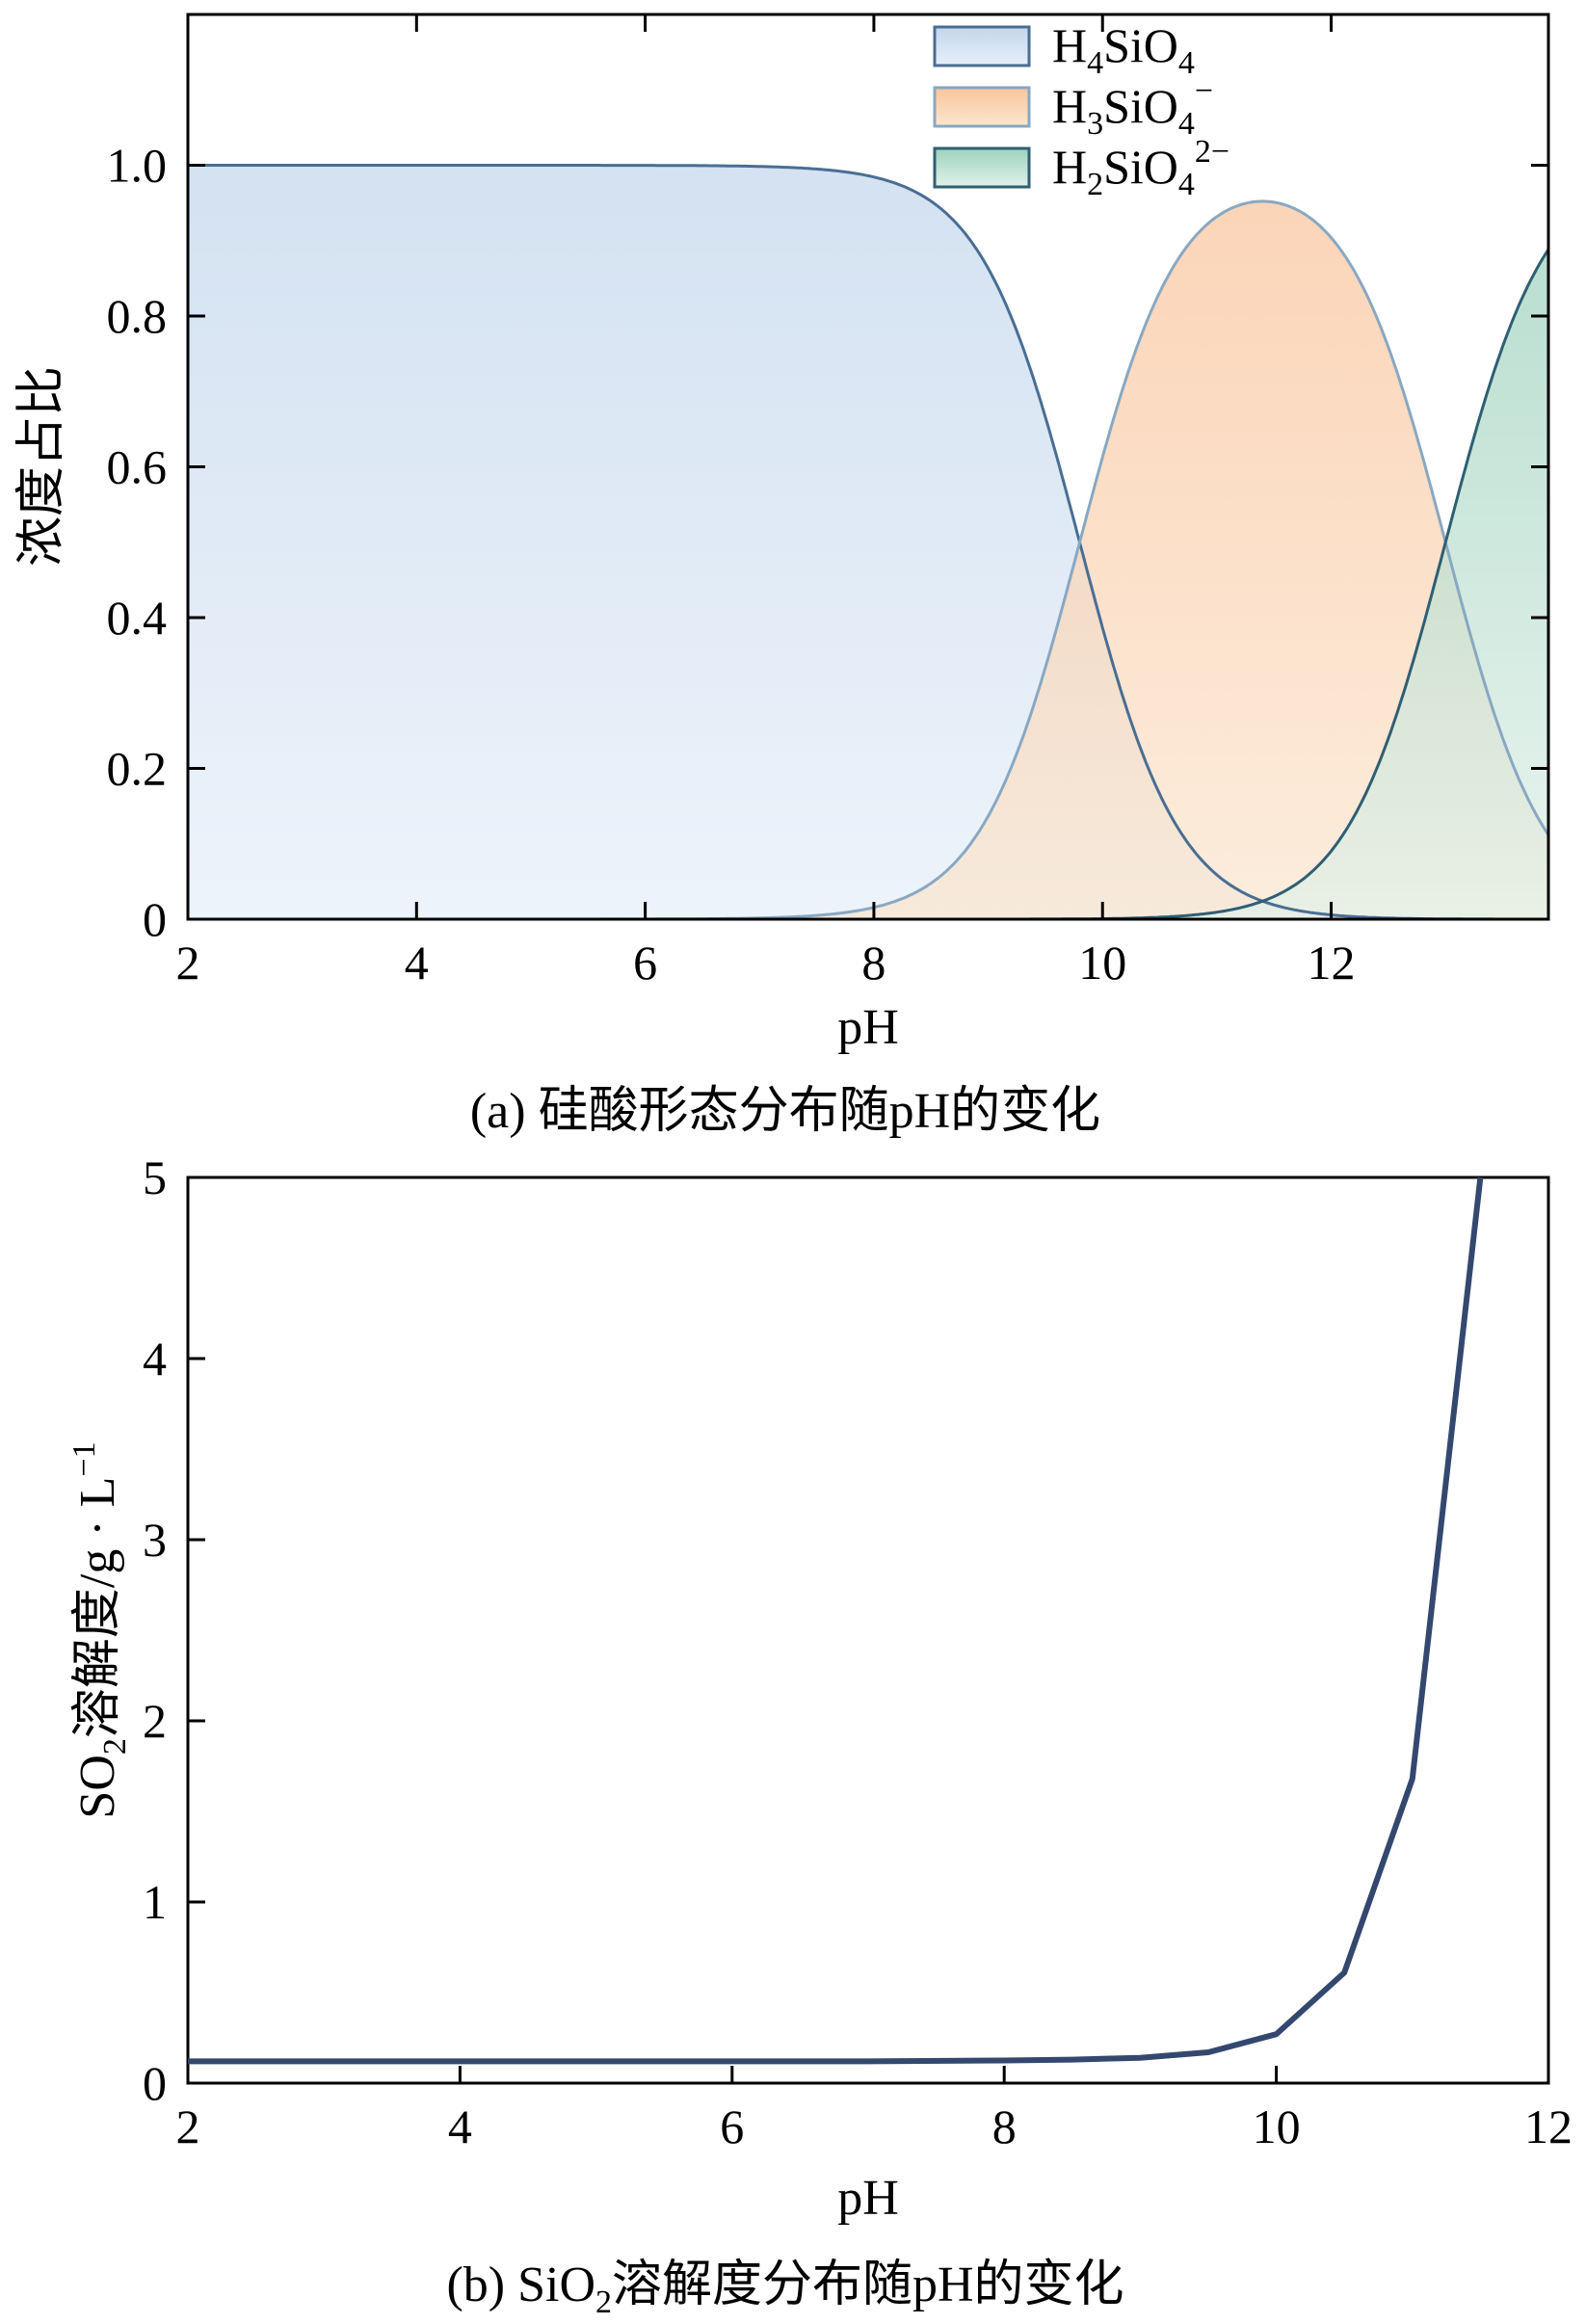  Describe the element at coordinates (41, 467) in the screenshot. I see `panel-a-y-axis-title: 浓度占比` at that location.